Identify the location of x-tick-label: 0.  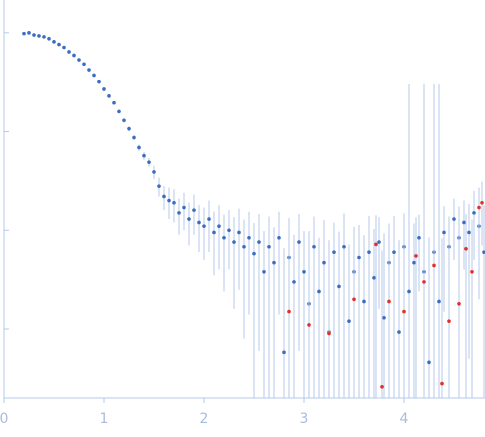
(4, 419).